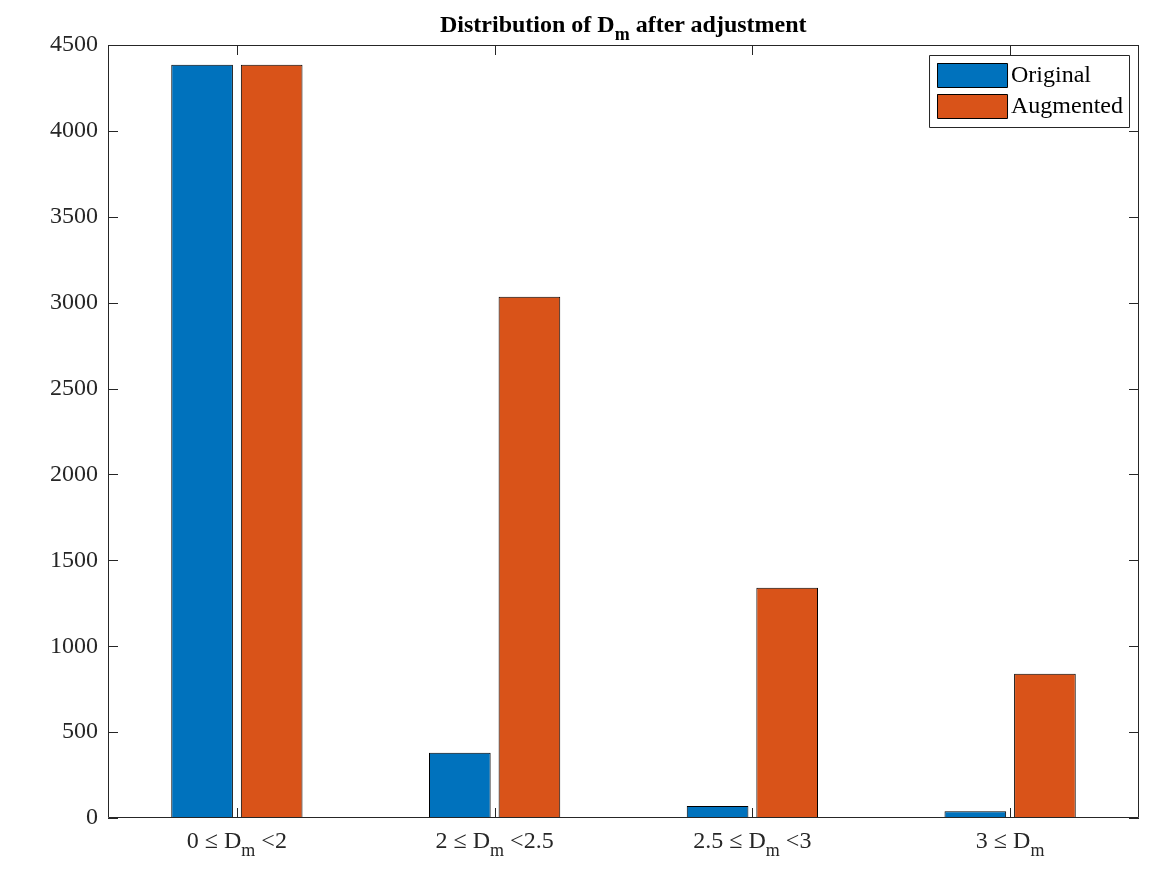 The height and width of the screenshot is (875, 1156). Describe the element at coordinates (74, 215) in the screenshot. I see `y-tick-label: 3500` at that location.